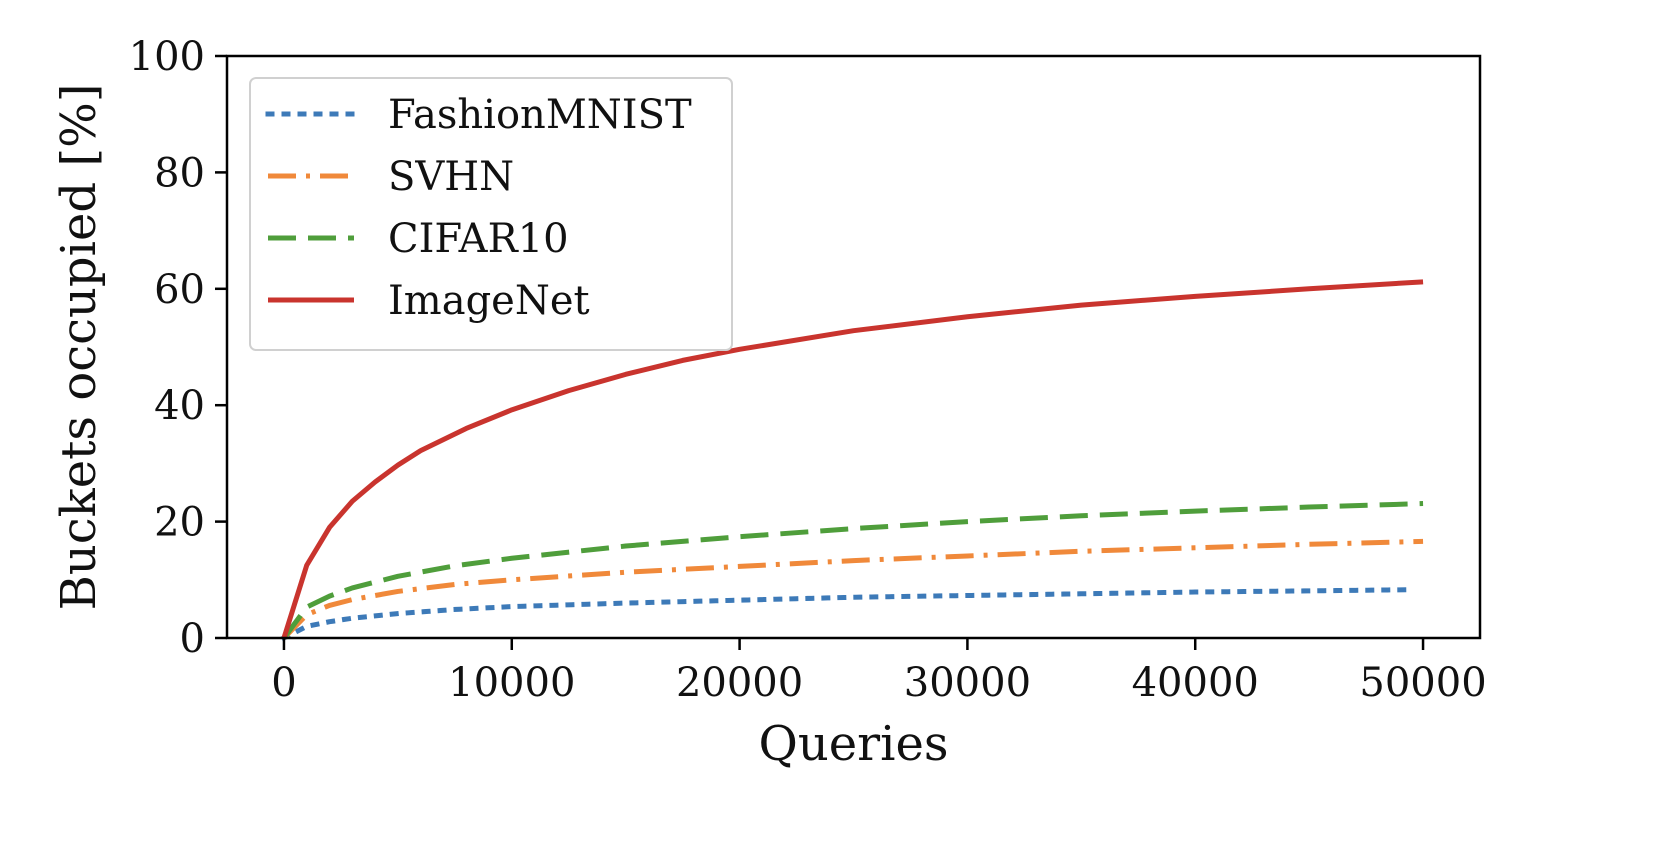 Image resolution: width=1658 pixels, height=846 pixels. I want to click on y-tick-label: 100, so click(167, 57).